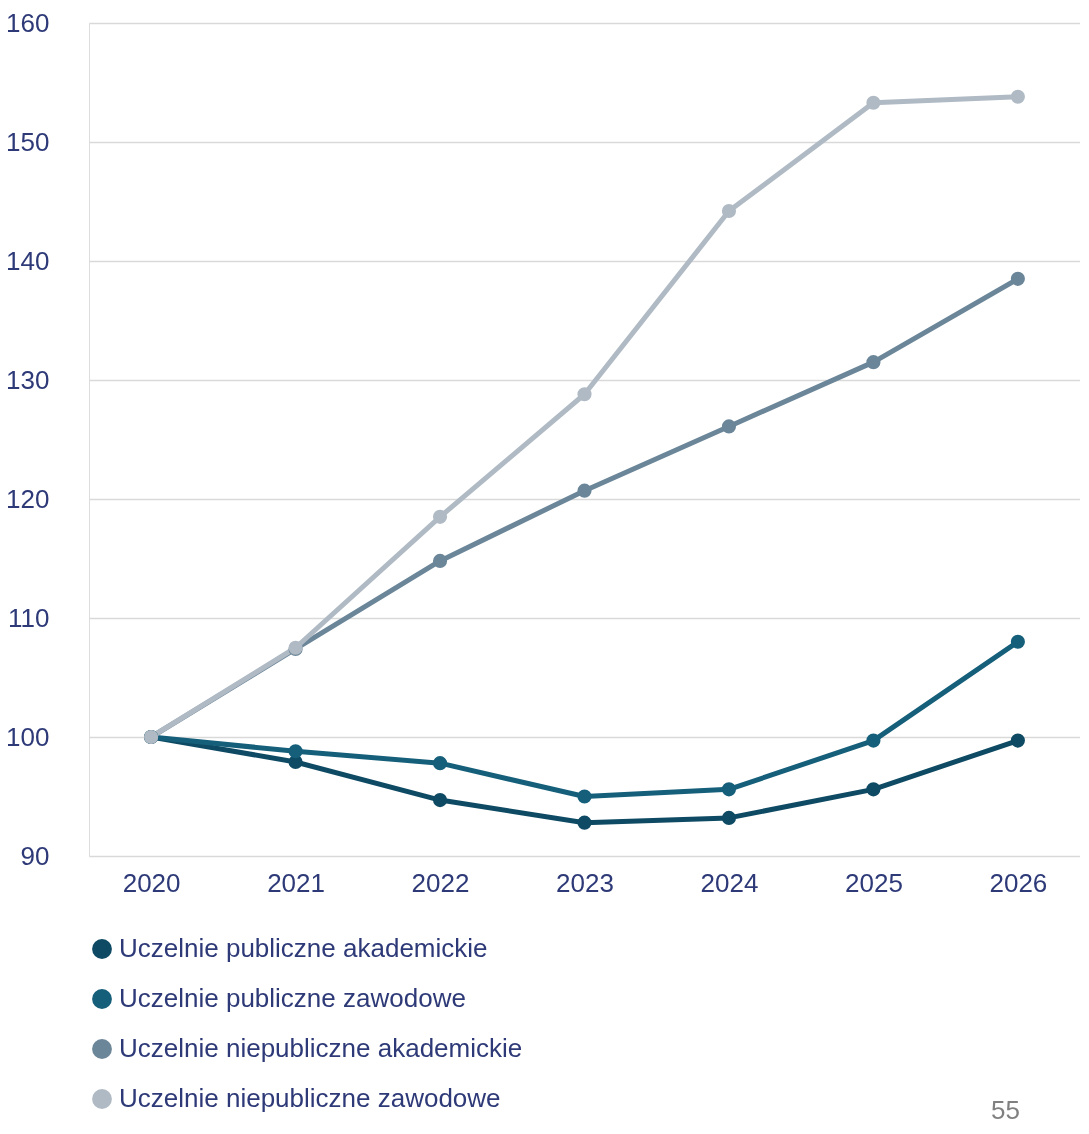 The height and width of the screenshot is (1134, 1089). I want to click on y-tick-label: 160, so click(28, 22).